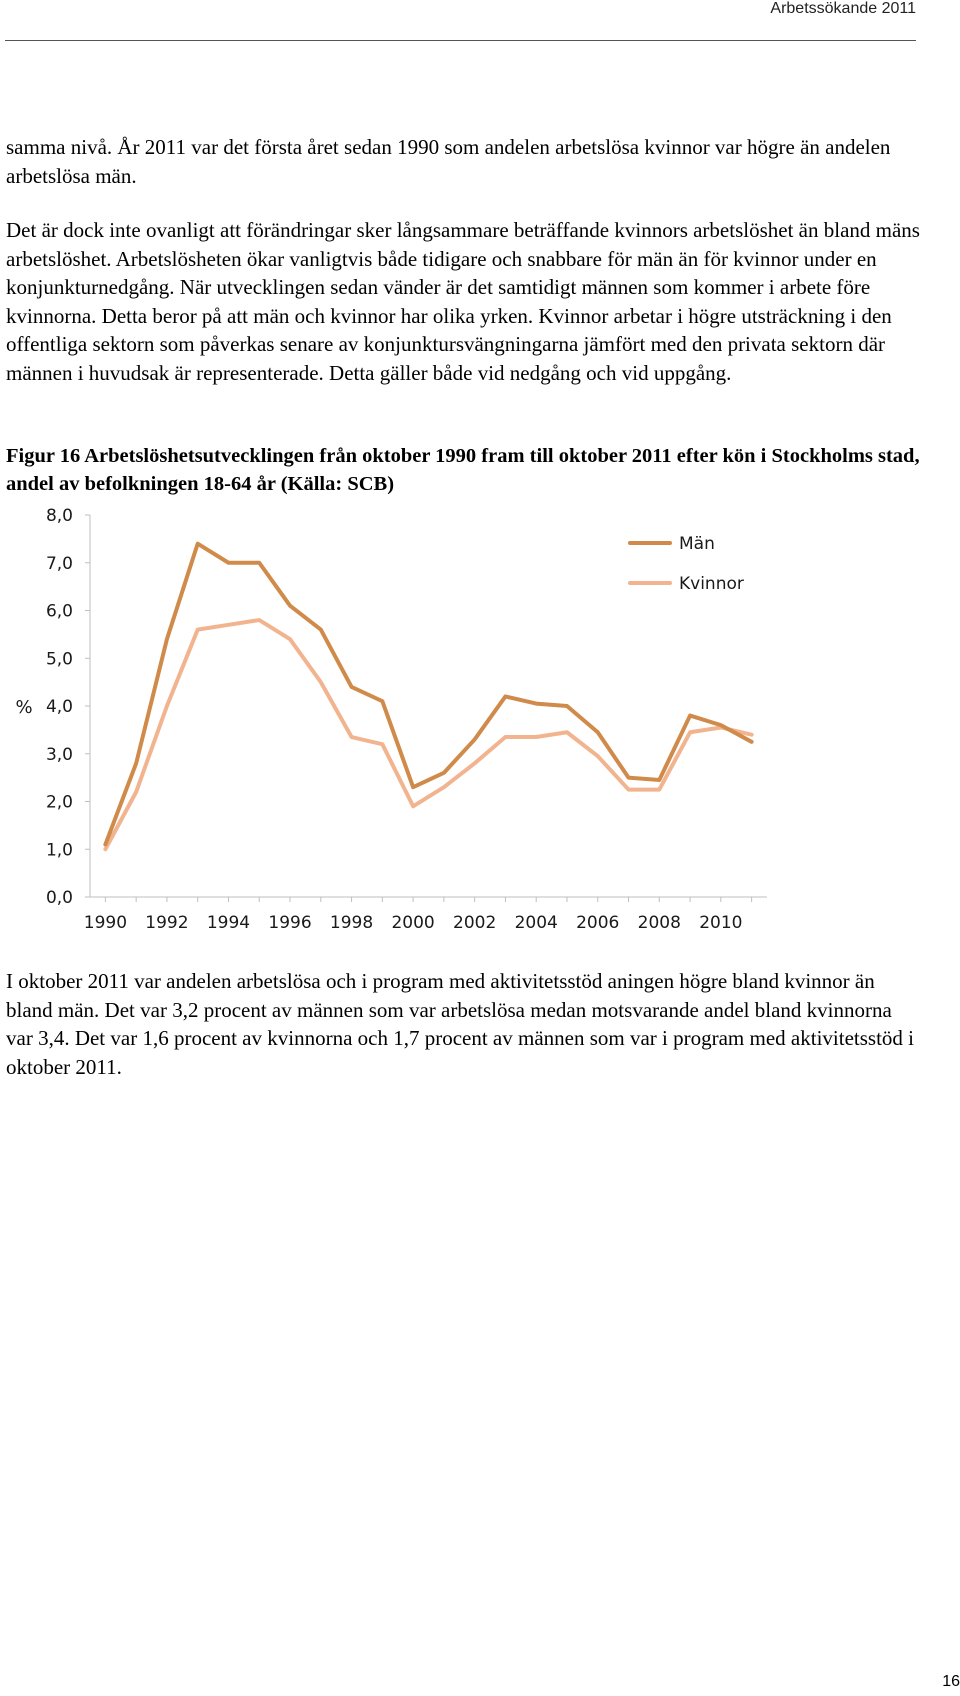 The height and width of the screenshot is (1696, 960). Describe the element at coordinates (59, 755) in the screenshot. I see `y-tick-label: 3,0` at that location.